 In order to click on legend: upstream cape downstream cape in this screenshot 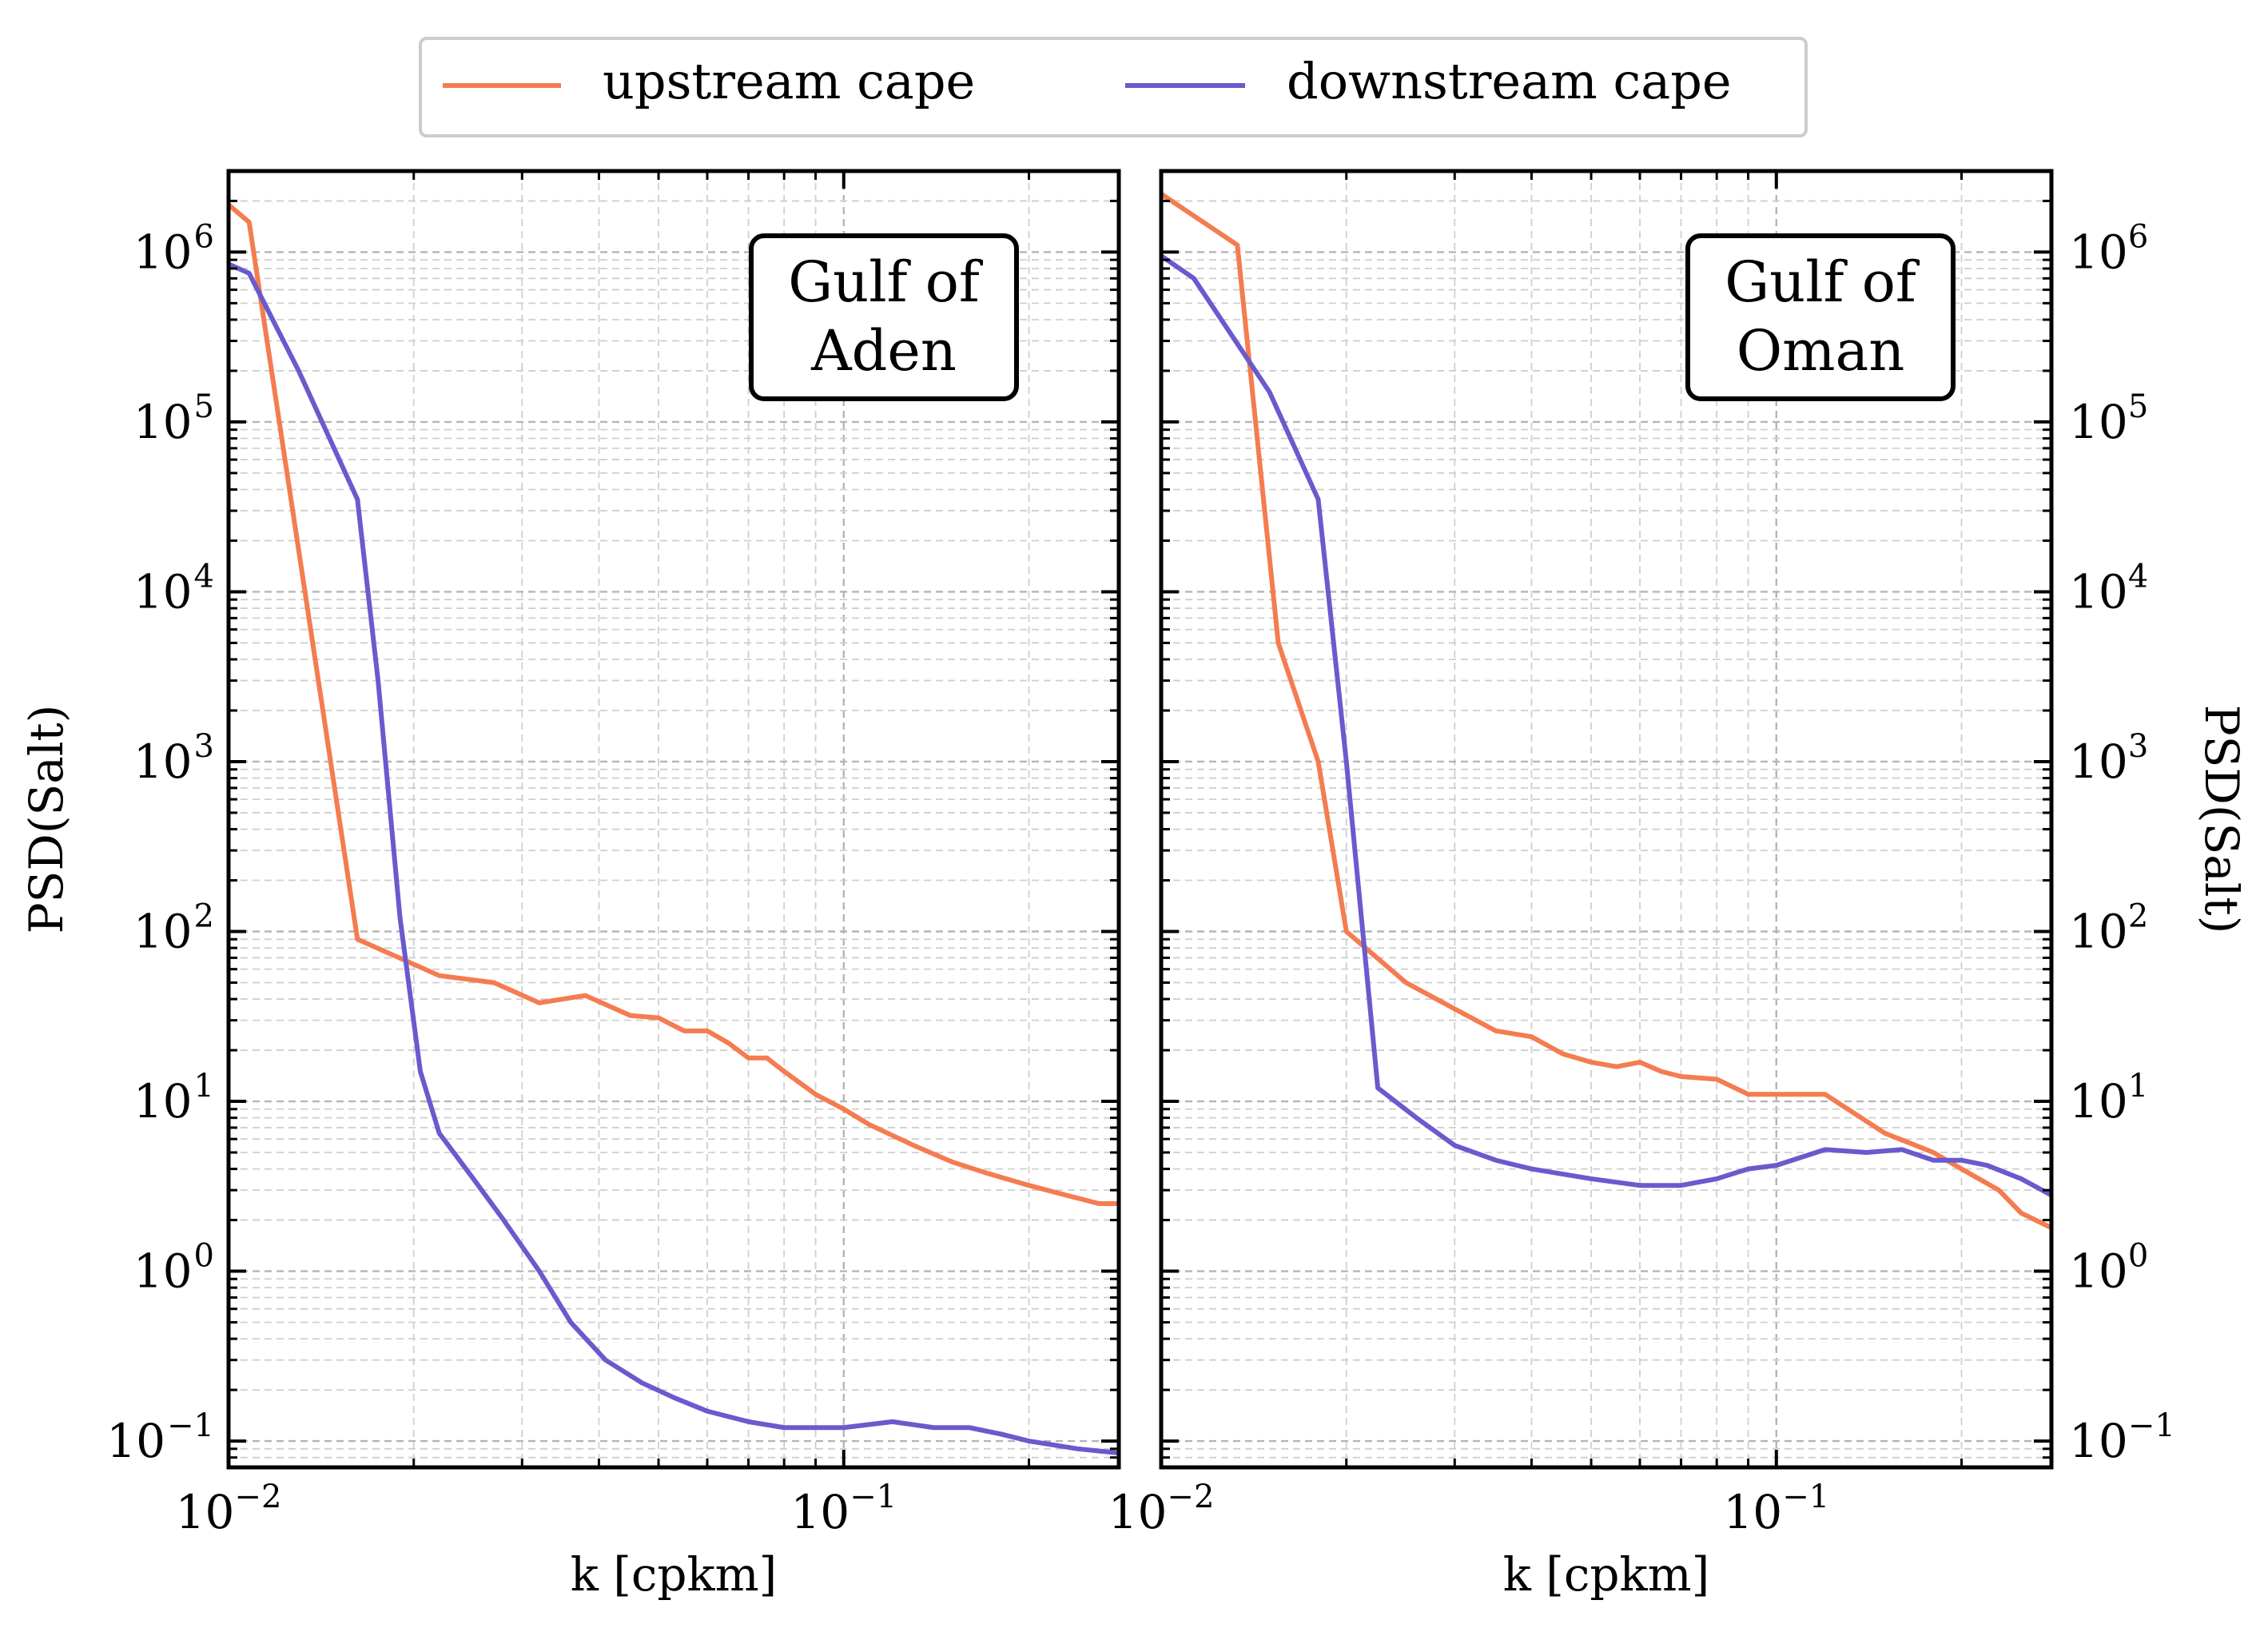, I will do `click(1113, 87)`.